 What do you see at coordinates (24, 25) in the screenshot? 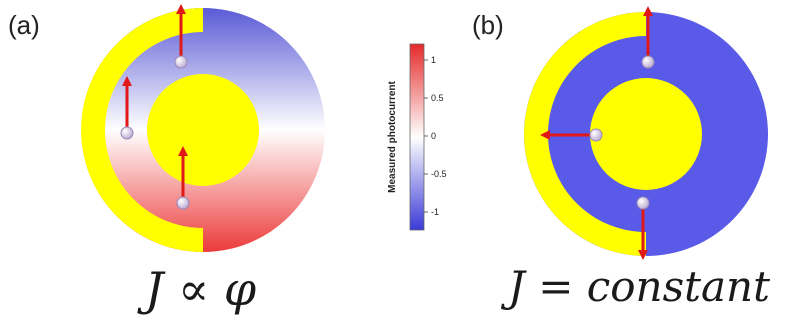
I see `panel-a-label: (a)` at bounding box center [24, 25].